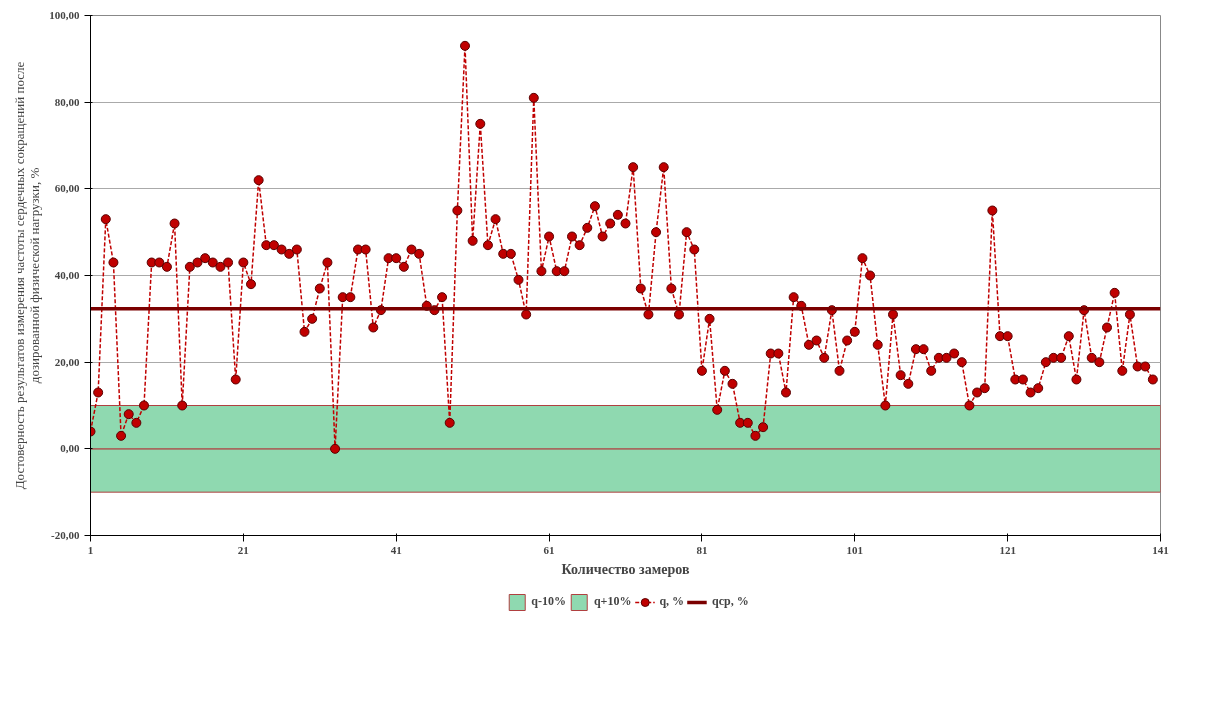 The width and height of the screenshot is (1228, 727). What do you see at coordinates (90, 549) in the screenshot?
I see `x-tick-label: 1` at bounding box center [90, 549].